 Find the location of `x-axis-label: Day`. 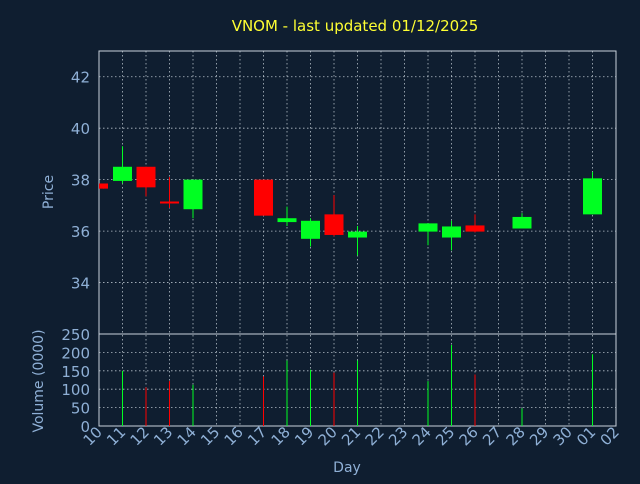

x-axis-label: Day is located at coordinates (347, 468).